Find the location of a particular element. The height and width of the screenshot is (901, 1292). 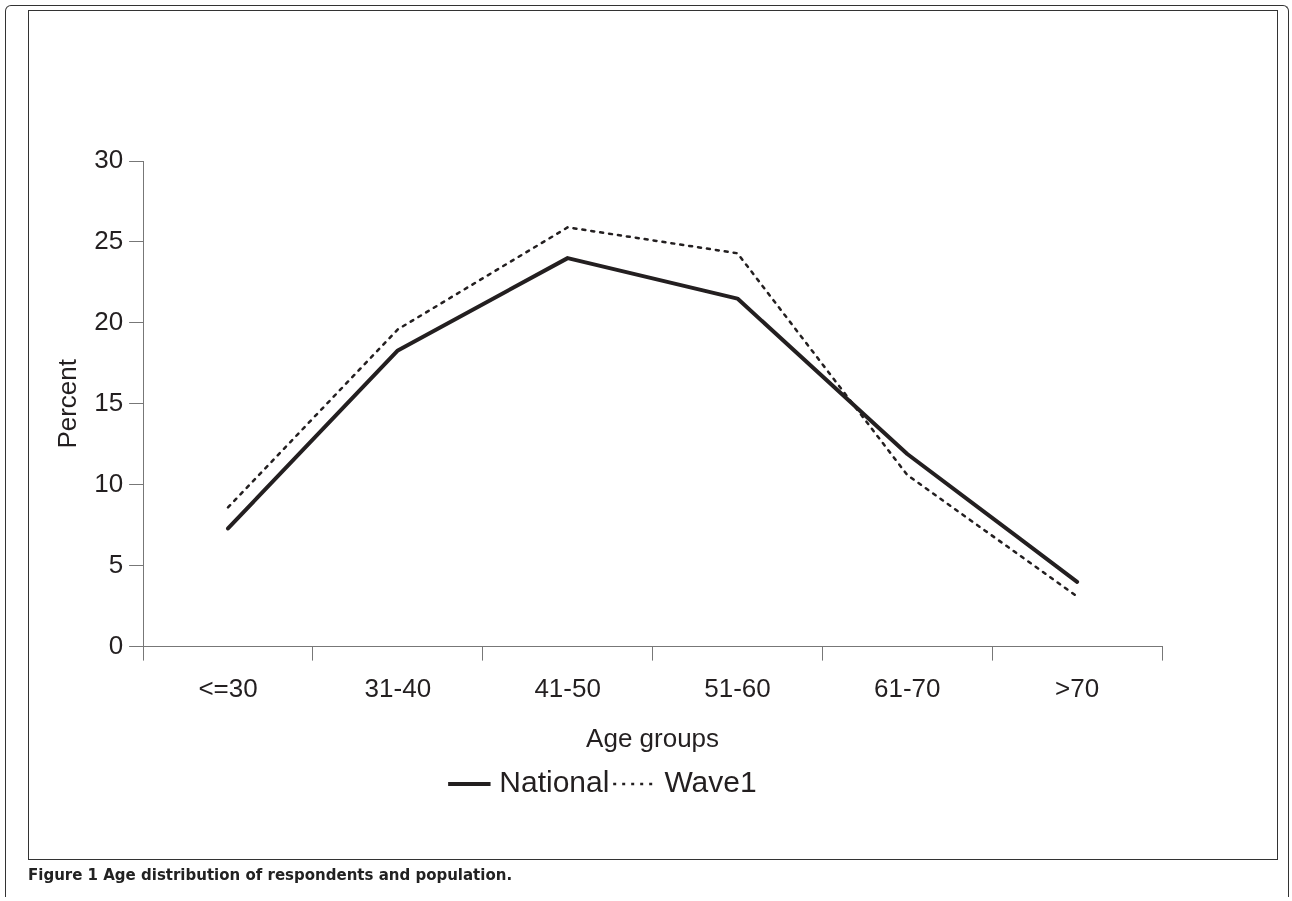

x-tick-label: 61-70 is located at coordinates (907, 688).